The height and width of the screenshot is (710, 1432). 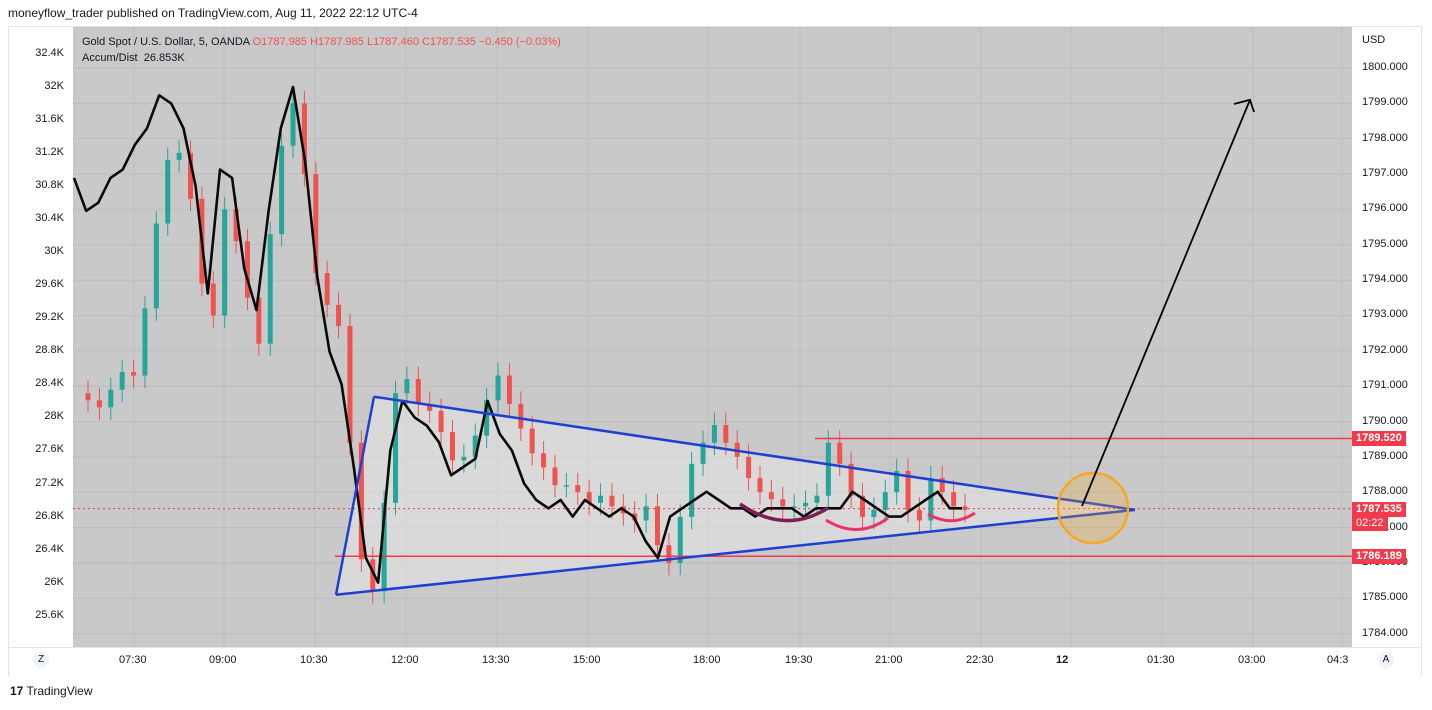 I want to click on ad-tick-label: 27.2K, so click(x=49, y=482).